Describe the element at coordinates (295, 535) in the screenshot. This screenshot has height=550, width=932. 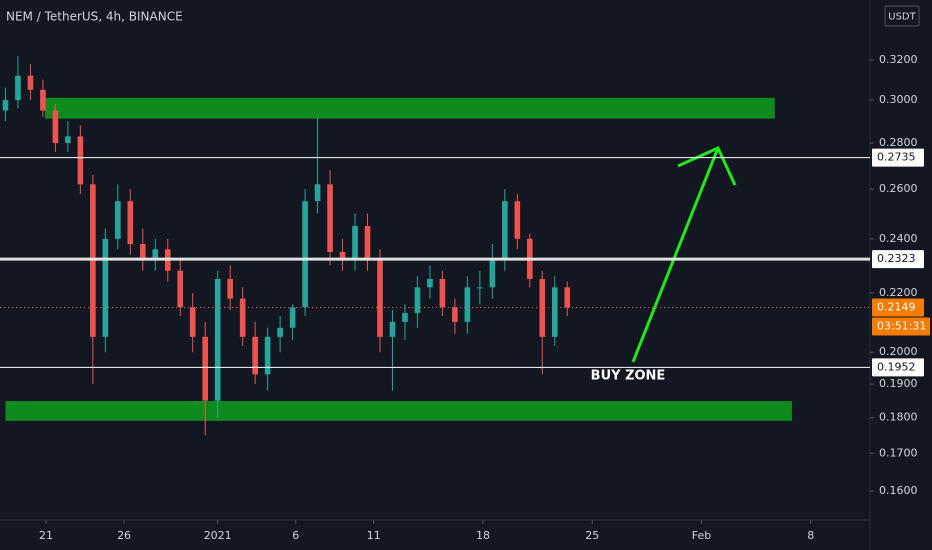
I see `x-tick-label: 6` at that location.